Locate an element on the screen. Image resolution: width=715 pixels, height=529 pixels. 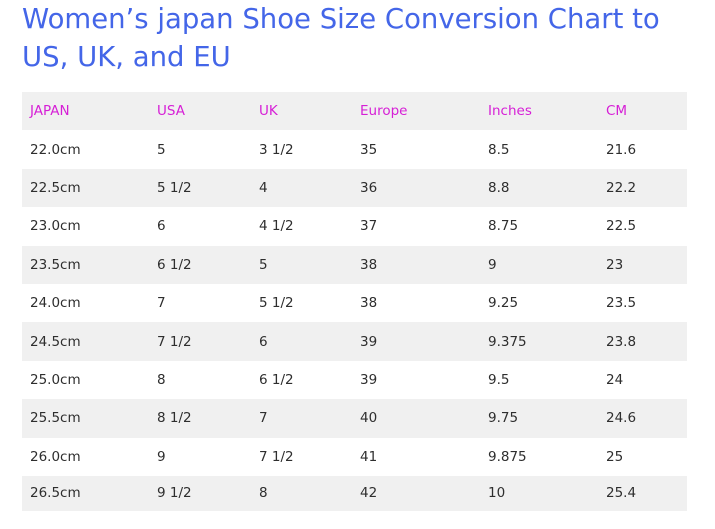
cell-europe: 37 is located at coordinates (416, 226).